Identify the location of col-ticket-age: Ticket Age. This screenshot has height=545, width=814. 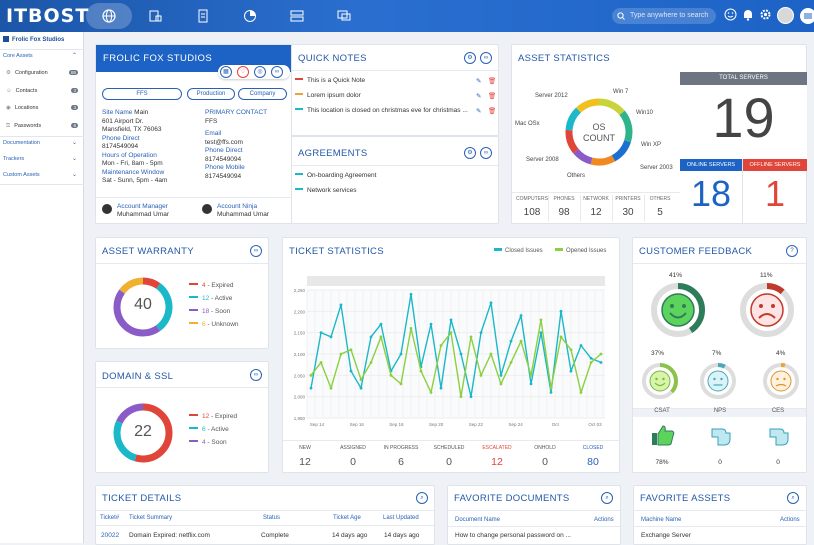
(347, 518).